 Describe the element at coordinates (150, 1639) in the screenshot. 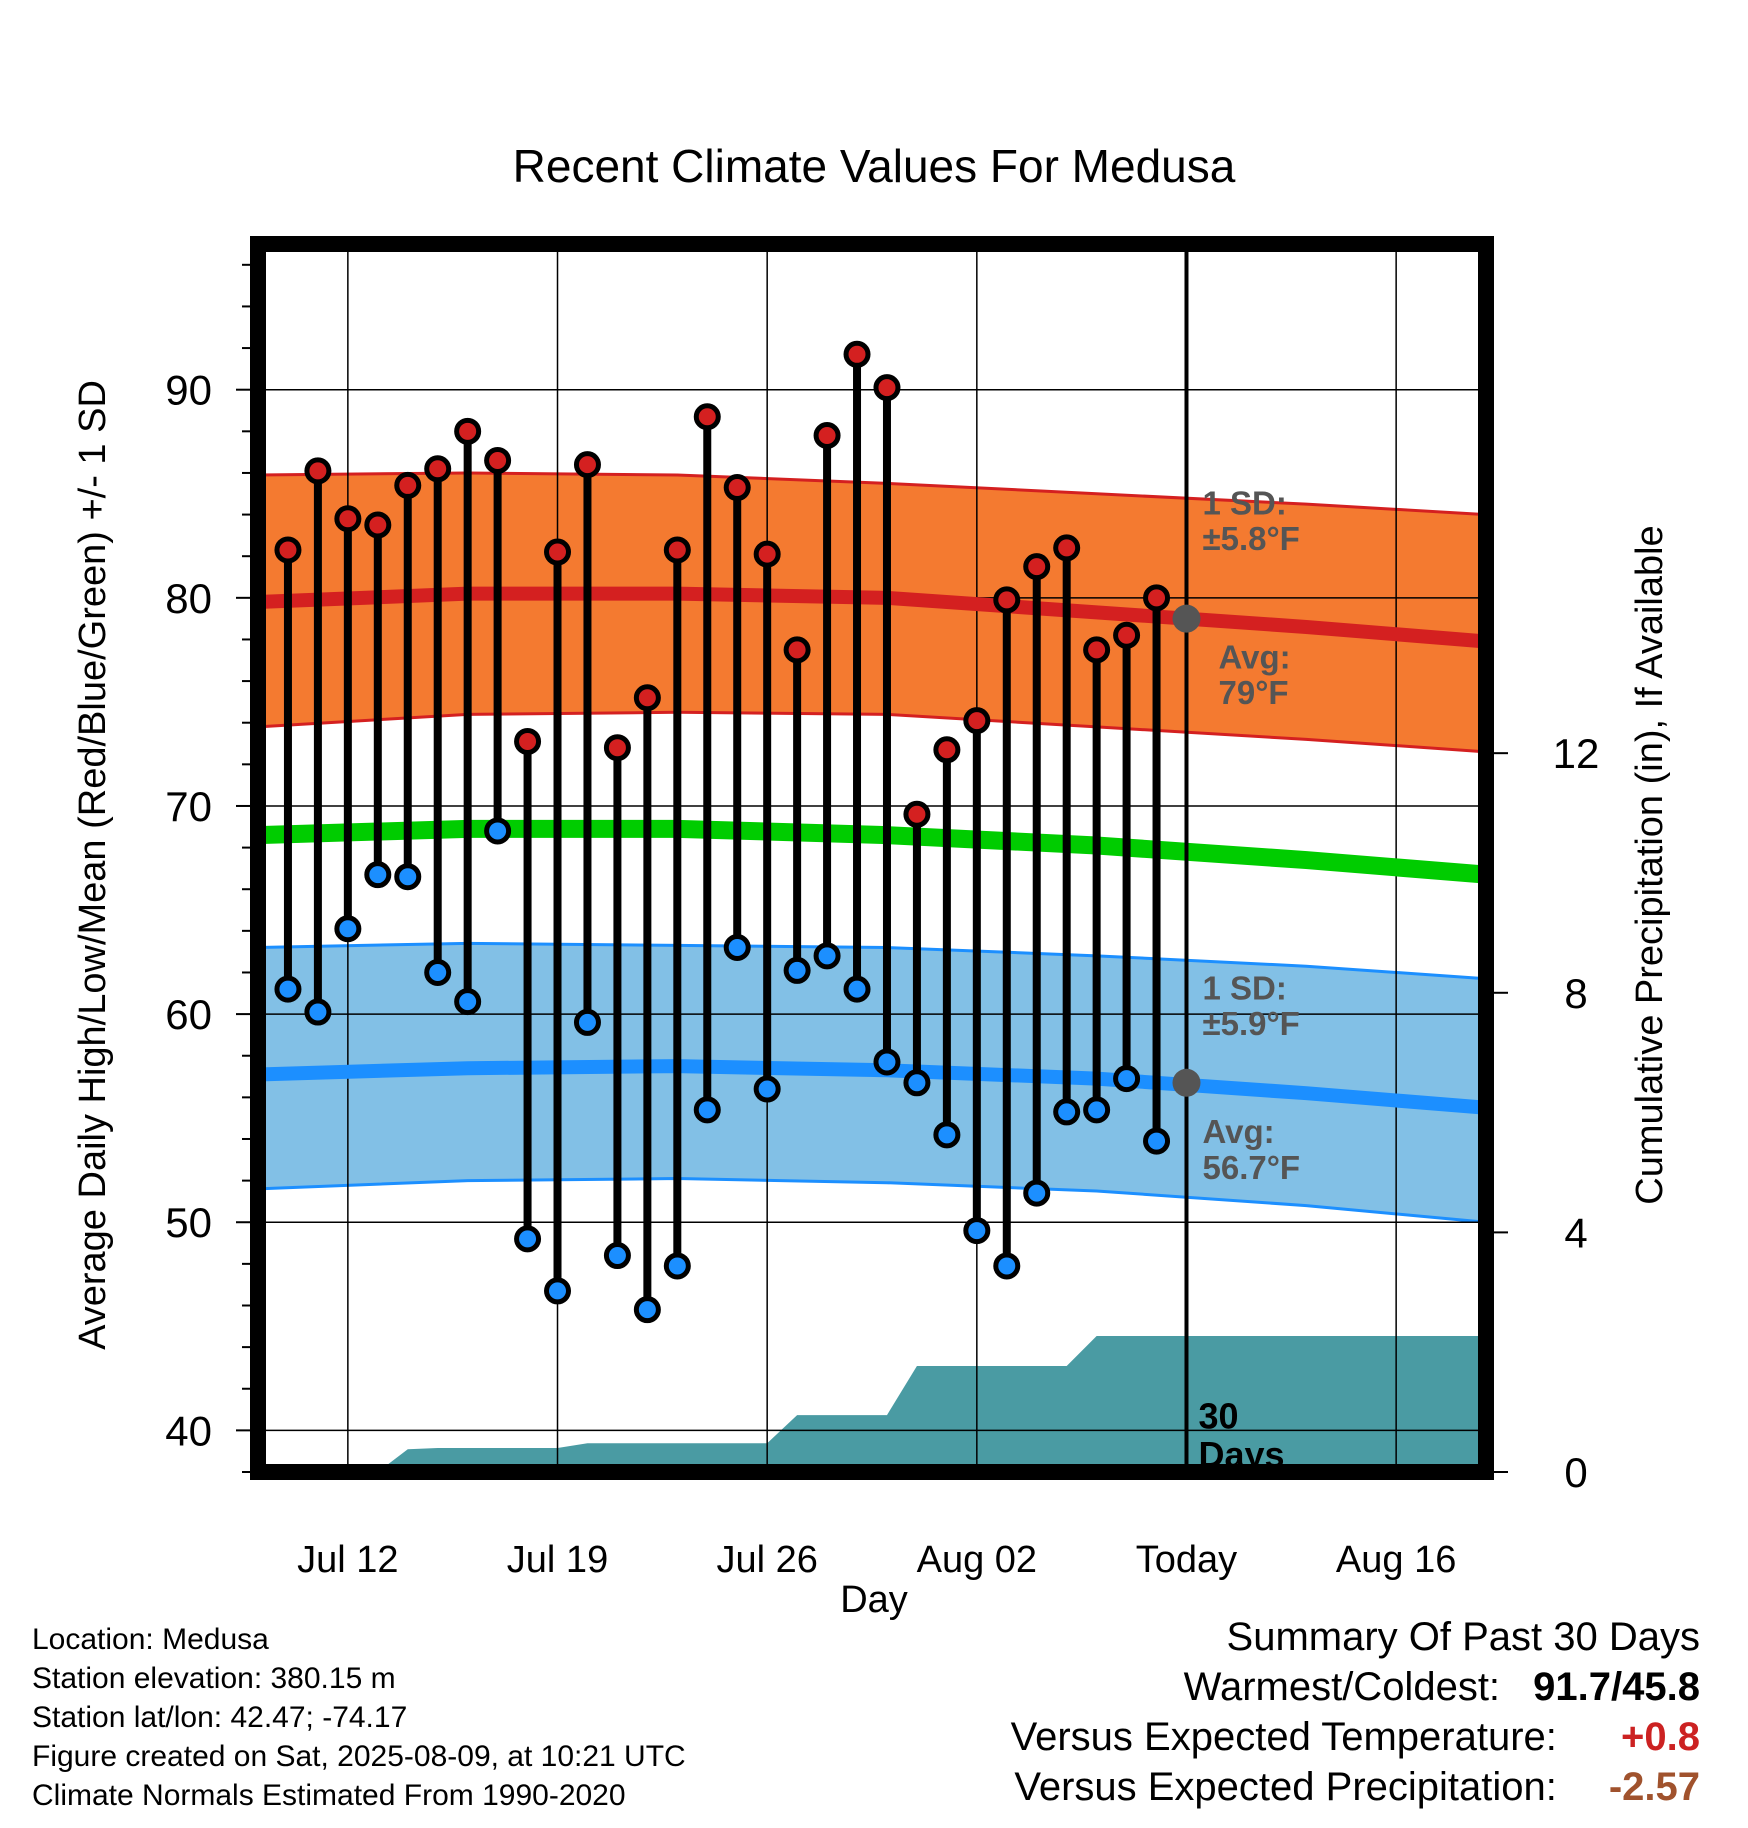

I see `location-text: Location: Medusa` at that location.